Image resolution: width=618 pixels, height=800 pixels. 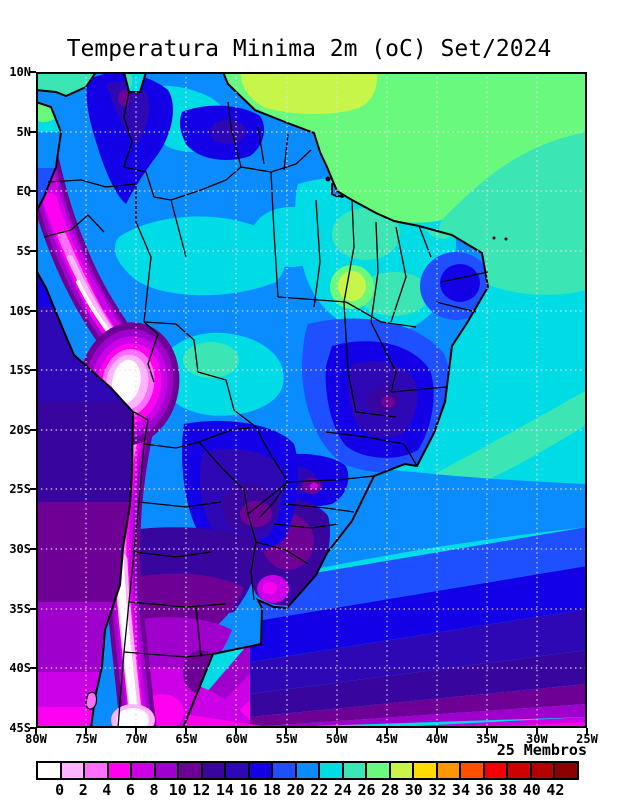 What do you see at coordinates (484, 790) in the screenshot?
I see `colorbar-tick-label: 36` at bounding box center [484, 790].